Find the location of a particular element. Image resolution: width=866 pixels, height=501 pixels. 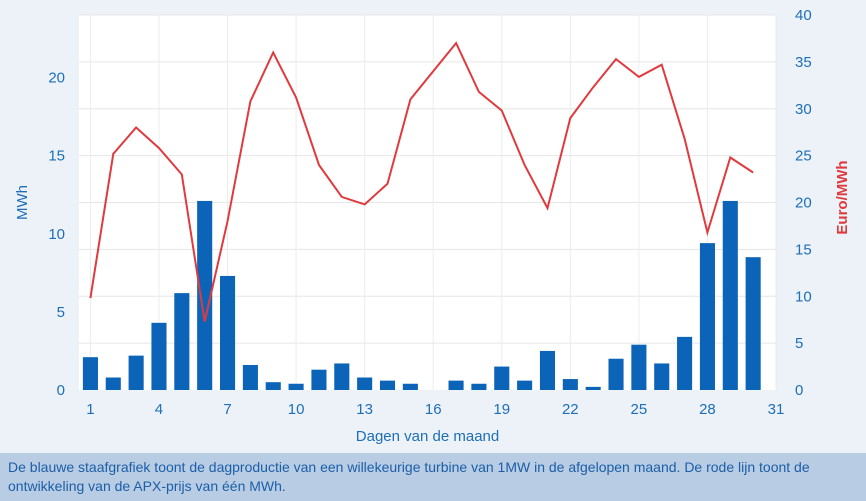

x-axis-tick-label: 10 is located at coordinates (296, 409).